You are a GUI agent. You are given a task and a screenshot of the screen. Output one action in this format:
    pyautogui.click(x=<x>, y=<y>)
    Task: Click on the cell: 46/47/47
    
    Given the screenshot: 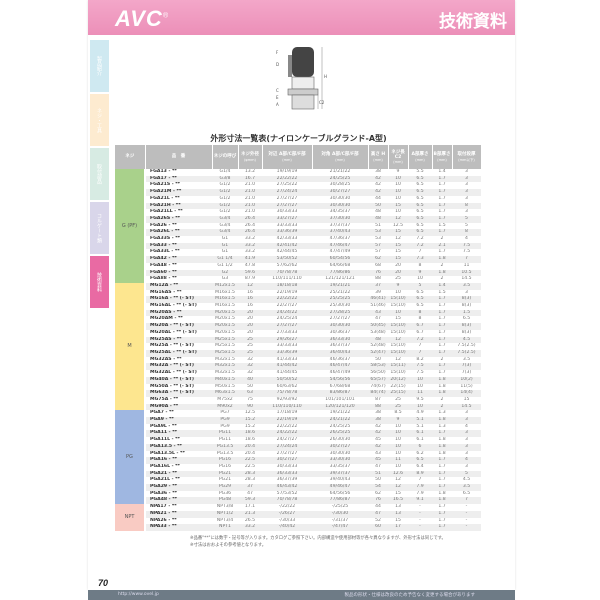 What is the action you would take?
    pyautogui.click(x=340, y=367)
    